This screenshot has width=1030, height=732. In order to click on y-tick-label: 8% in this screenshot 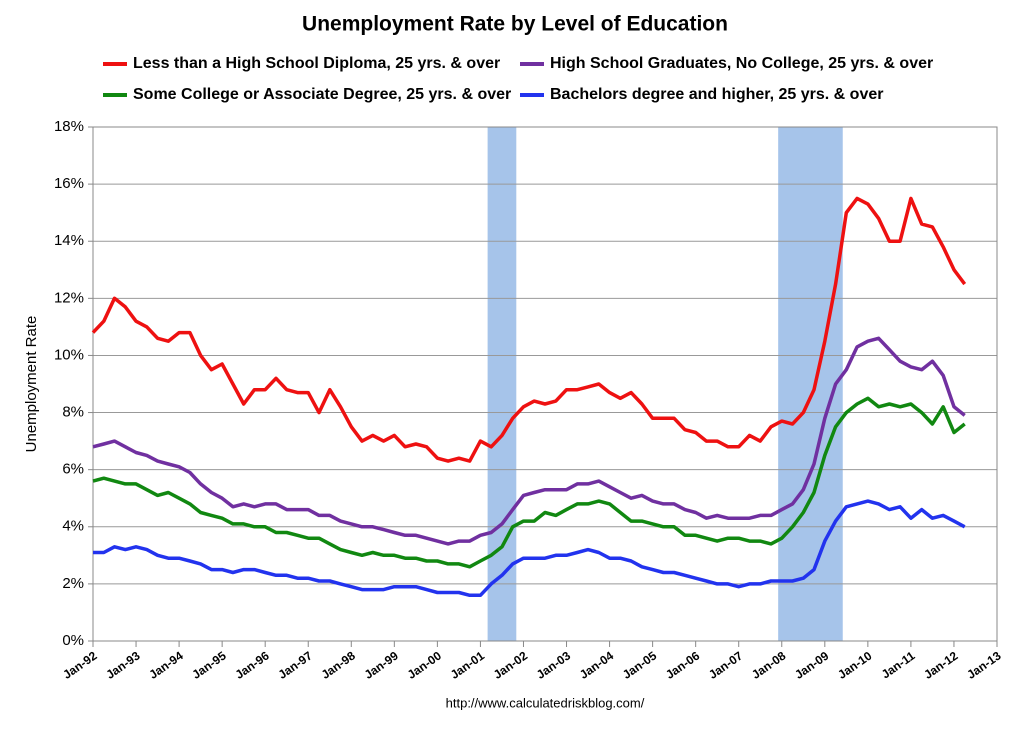, I will do `click(73, 412)`.